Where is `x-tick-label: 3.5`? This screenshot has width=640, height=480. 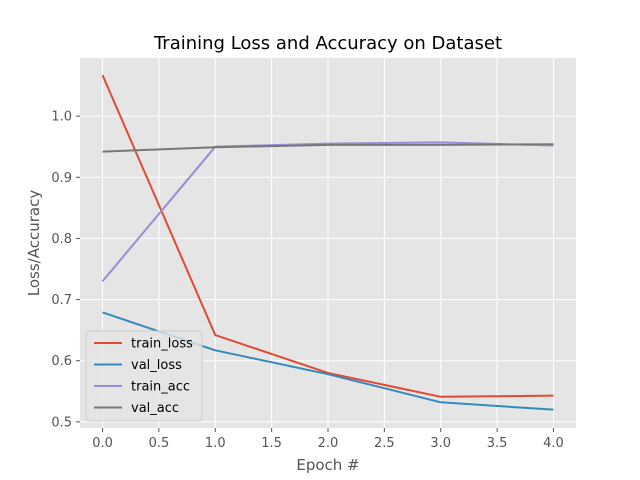 x-tick-label: 3.5 is located at coordinates (497, 443).